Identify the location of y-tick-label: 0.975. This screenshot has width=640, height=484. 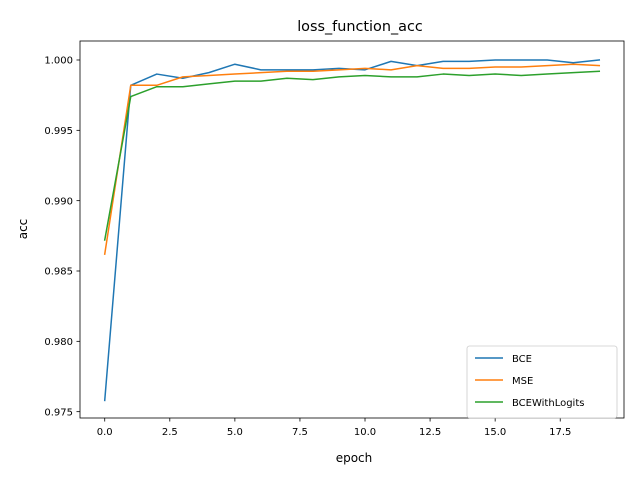
(58, 412).